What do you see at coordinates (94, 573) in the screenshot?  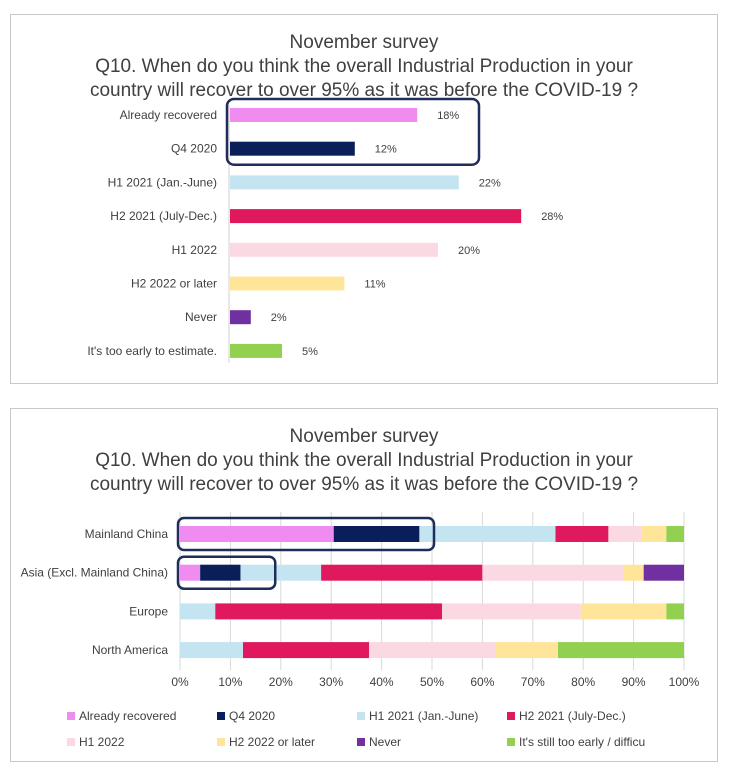 I see `chart-2-category-label: Asia (Excl. Mainland China)` at bounding box center [94, 573].